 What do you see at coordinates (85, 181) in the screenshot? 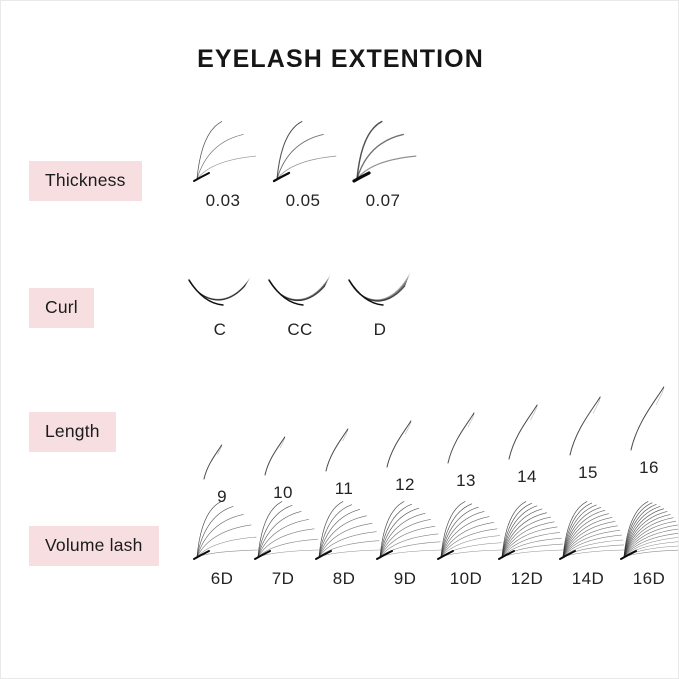
I see `row-label-thickness: Thickness` at bounding box center [85, 181].